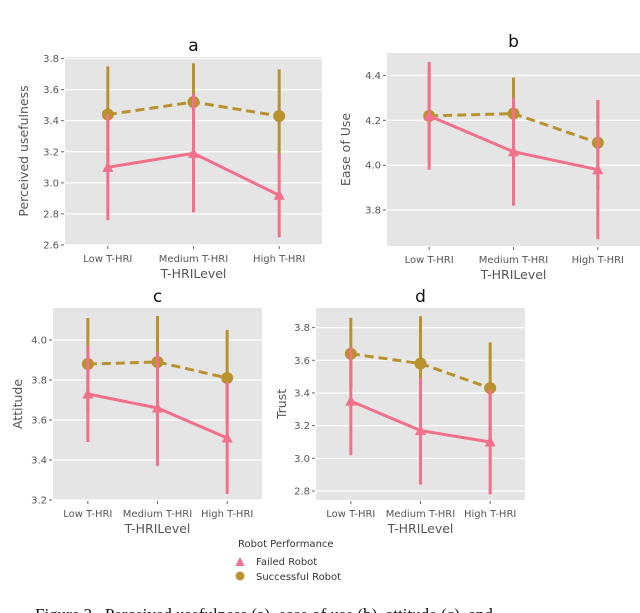 This screenshot has height=613, width=640. Describe the element at coordinates (23, 150) in the screenshot. I see `y-axis-label: Perceived usefulness` at that location.